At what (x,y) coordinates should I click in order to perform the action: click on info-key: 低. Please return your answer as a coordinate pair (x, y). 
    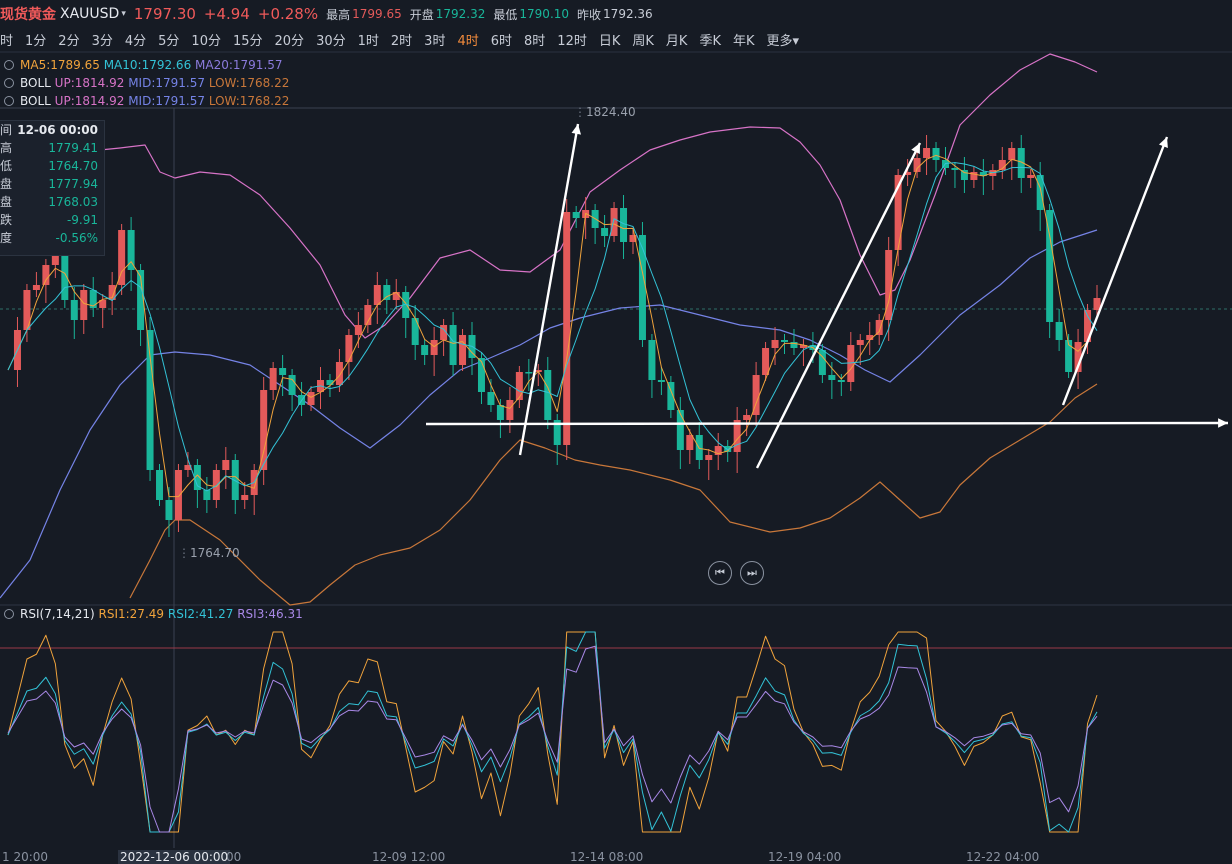
    Looking at the image, I should click on (6, 166).